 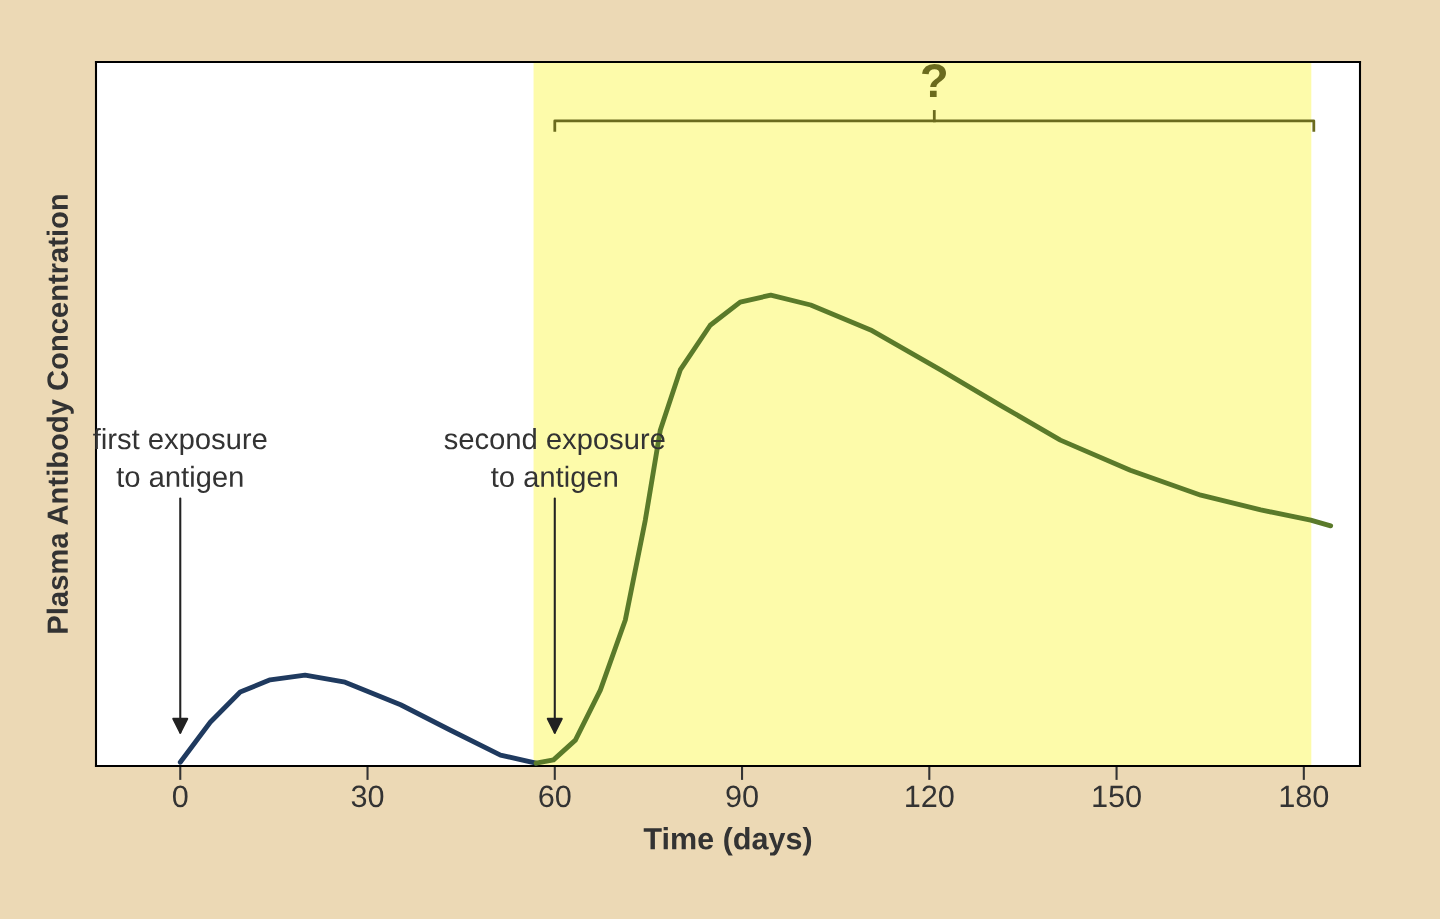 I want to click on x-tick-label: 180, so click(x=1304, y=796).